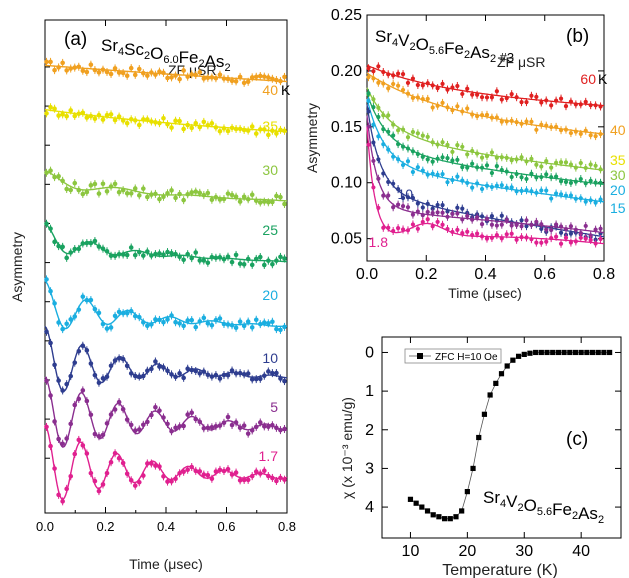  What do you see at coordinates (270, 358) in the screenshot?
I see `trace-label-10: 10` at bounding box center [270, 358].